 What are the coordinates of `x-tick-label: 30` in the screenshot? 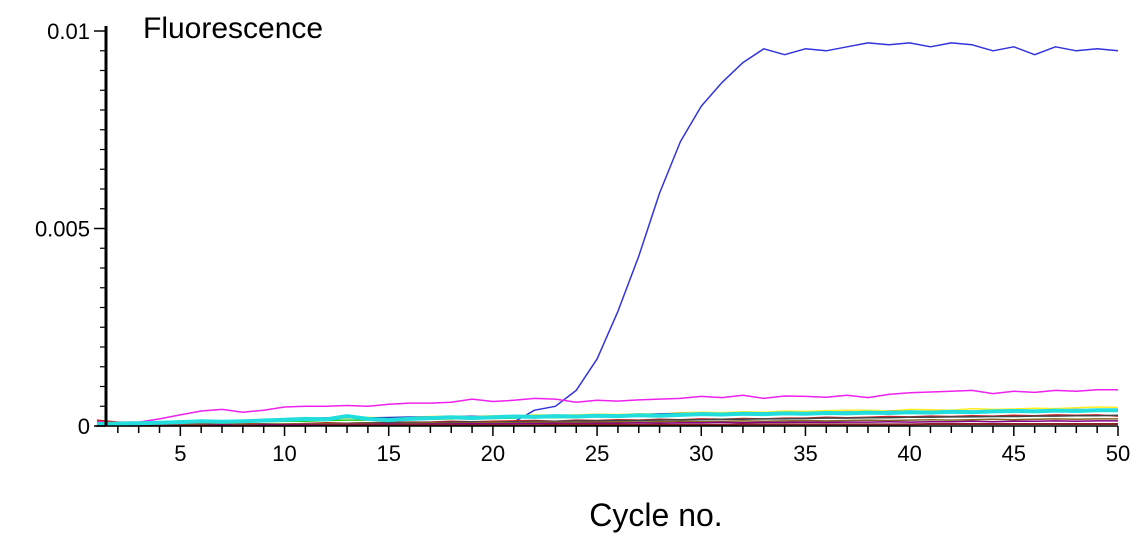 It's located at (701, 453).